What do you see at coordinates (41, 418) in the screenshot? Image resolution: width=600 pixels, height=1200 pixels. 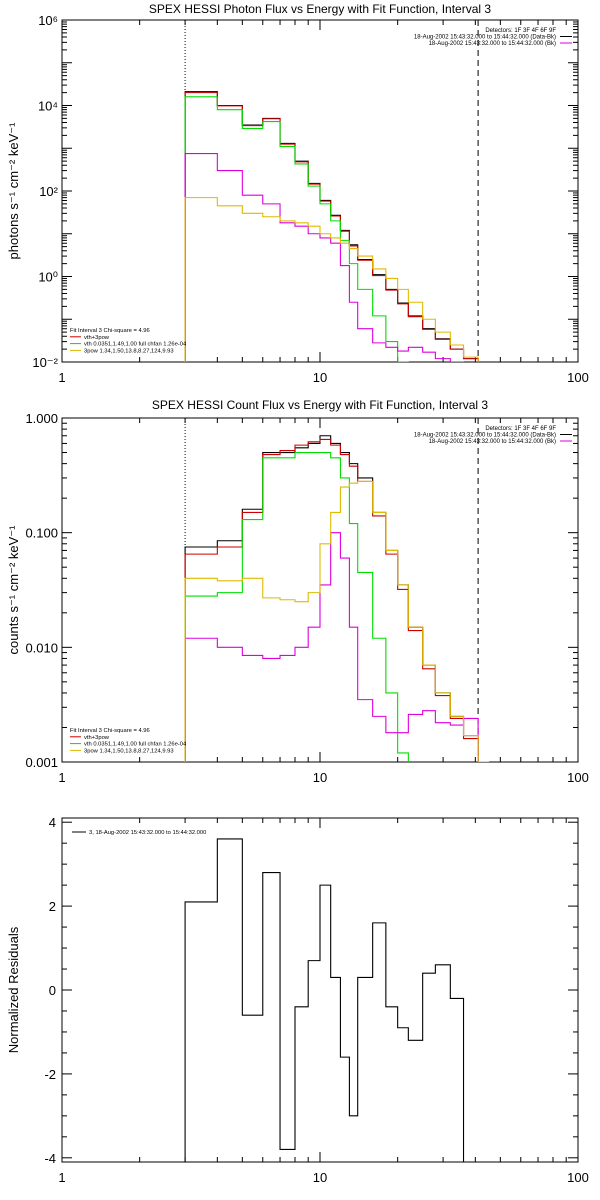 I see `y-tick-label: 1.000` at bounding box center [41, 418].